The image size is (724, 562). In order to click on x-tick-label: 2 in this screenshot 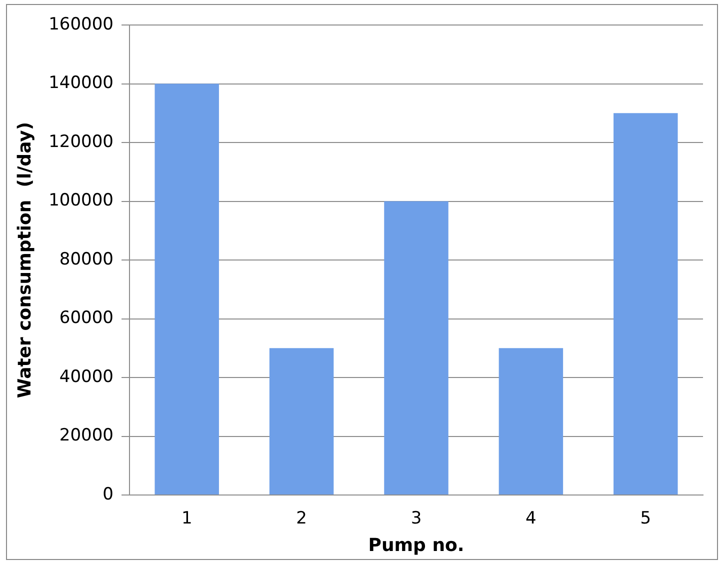, I will do `click(301, 518)`.